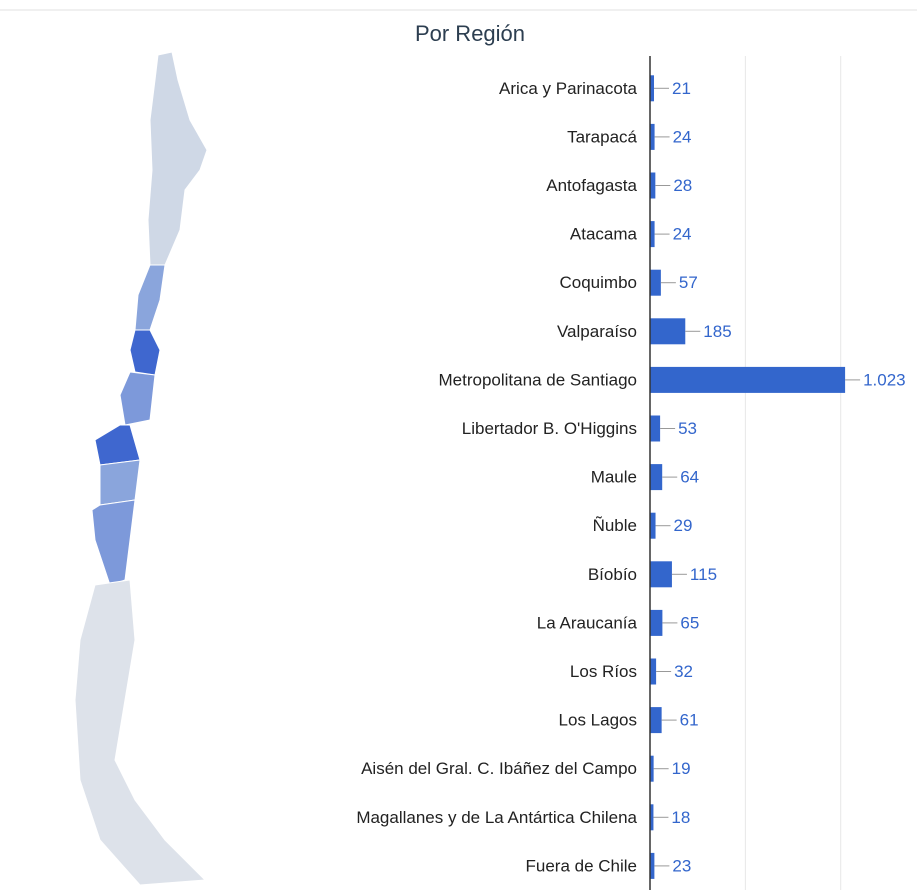 The height and width of the screenshot is (894, 917). I want to click on category-label: Metropolitana de Santiago, so click(538, 379).